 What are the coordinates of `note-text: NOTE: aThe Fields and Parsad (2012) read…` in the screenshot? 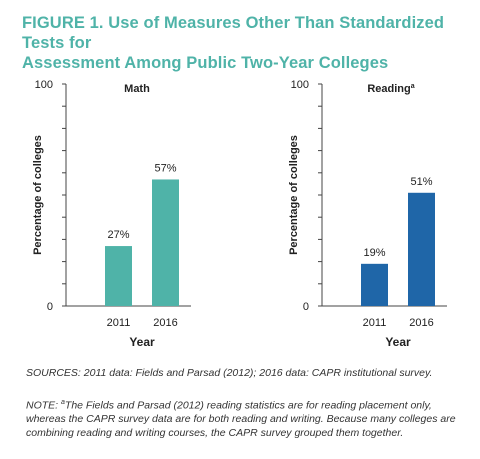 It's located at (246, 418).